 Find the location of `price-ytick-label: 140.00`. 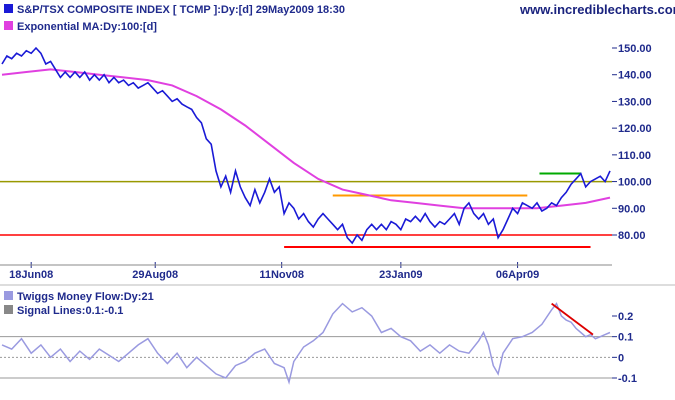

price-ytick-label: 140.00 is located at coordinates (635, 76).